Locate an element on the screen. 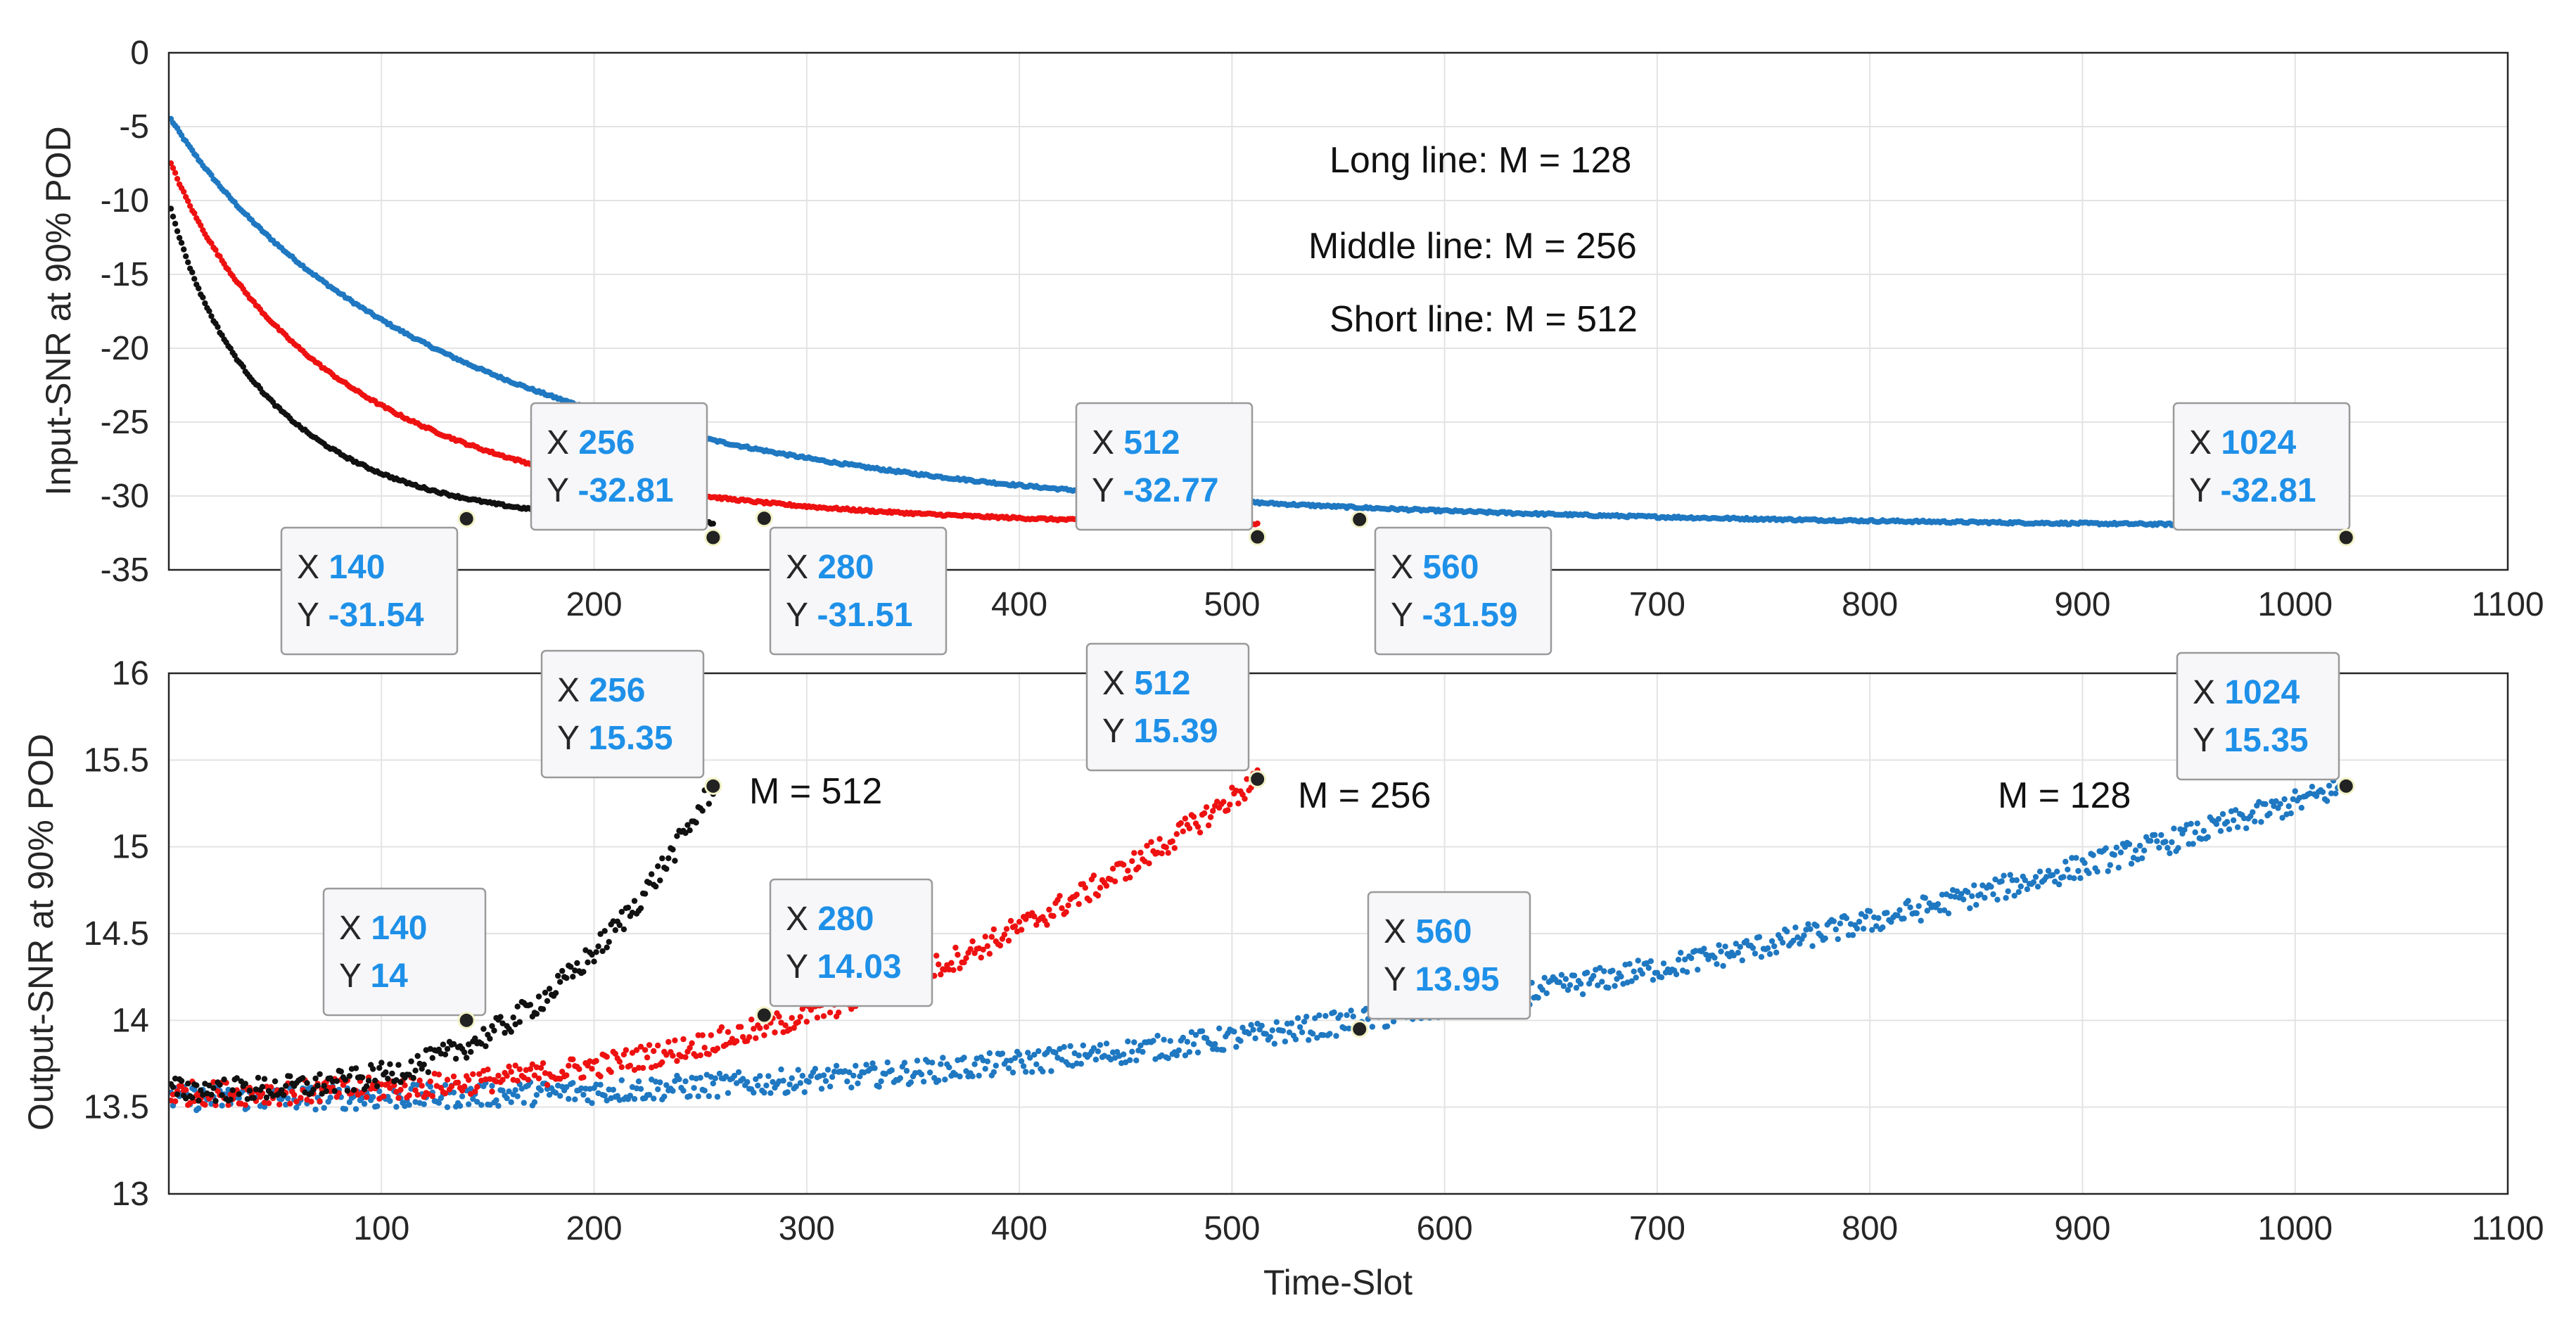  bottom-datatip: X 1024 Y 15.35 is located at coordinates (2265, 723).